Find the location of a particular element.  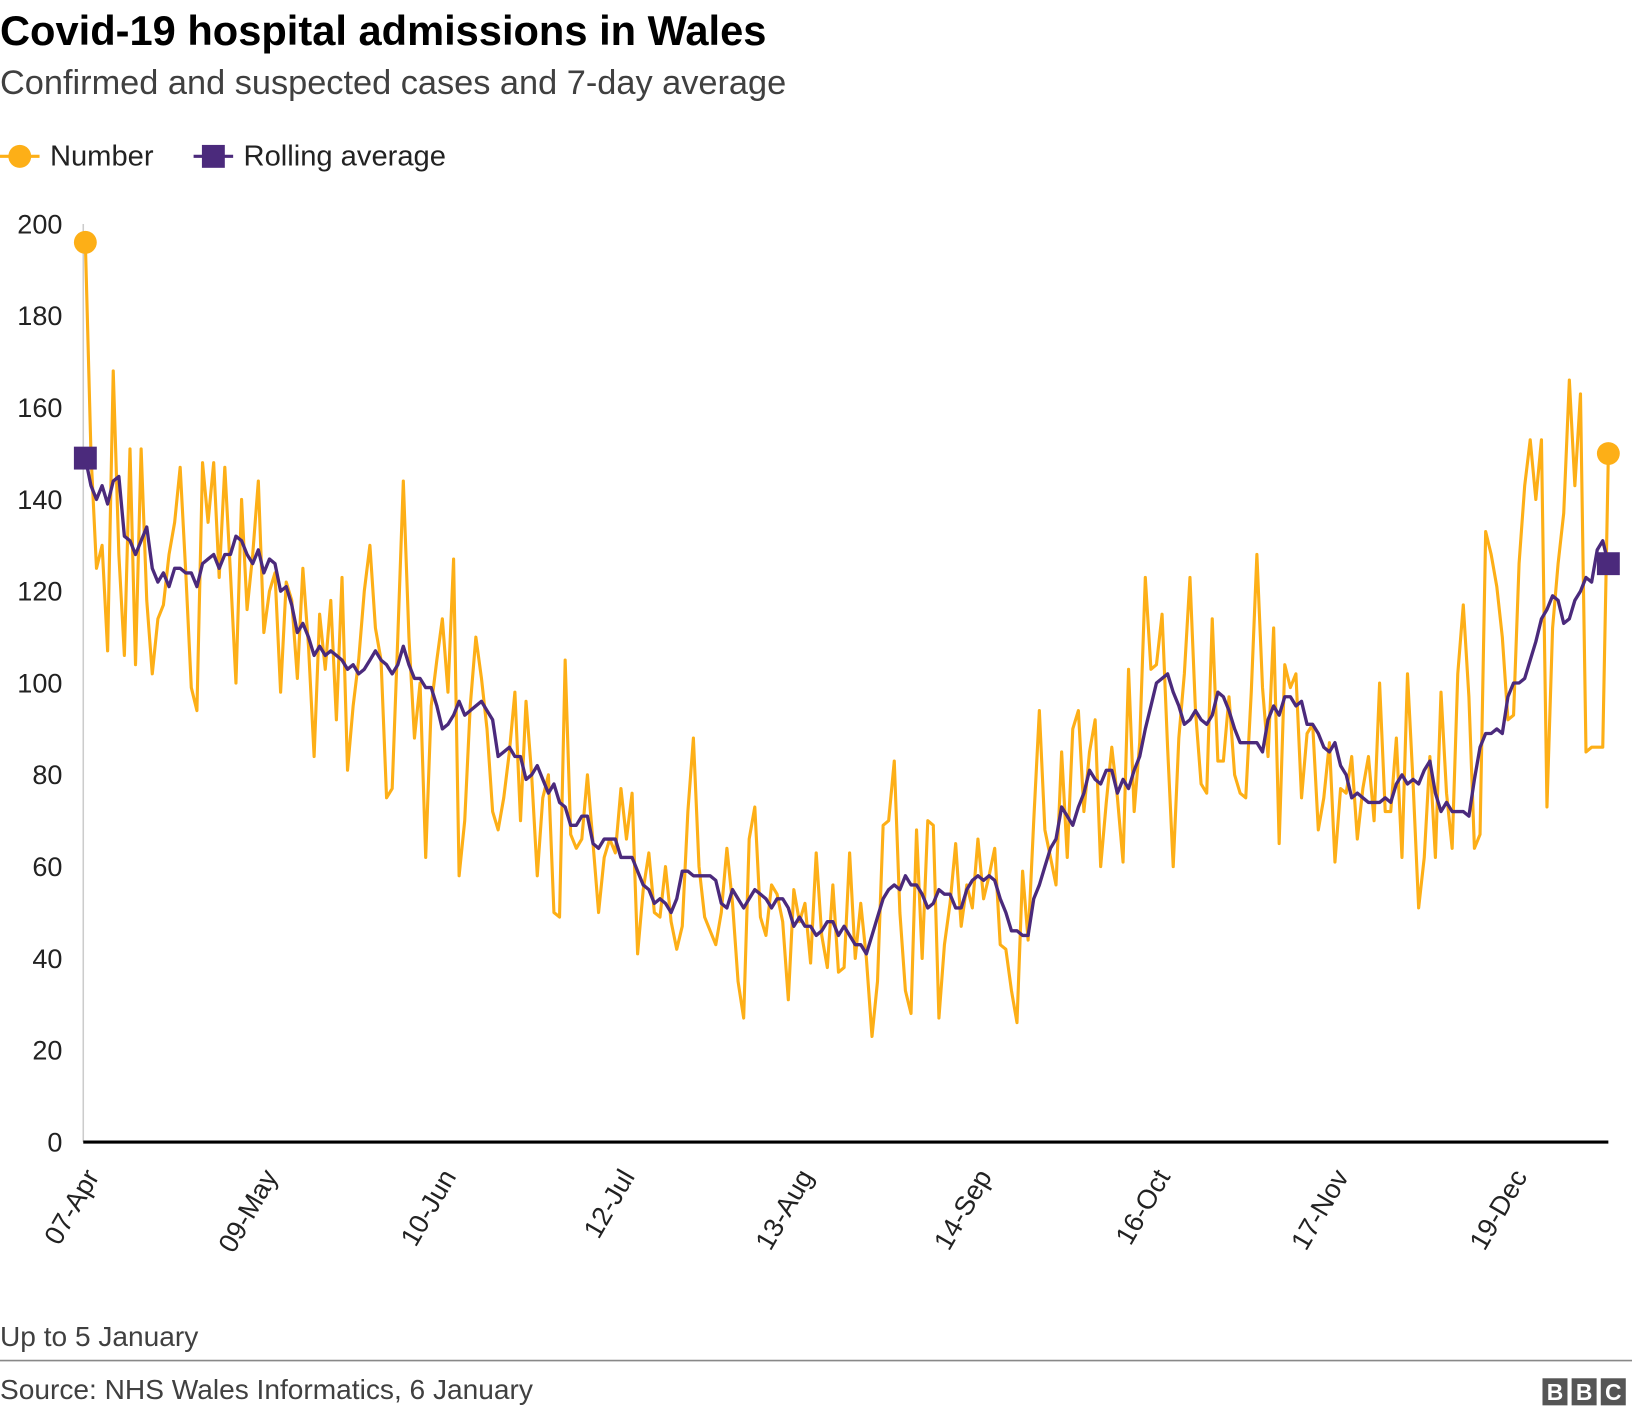

y-axis: 0 20 40 60 80 100 120 140 160 180 200 is located at coordinates (51, 683).